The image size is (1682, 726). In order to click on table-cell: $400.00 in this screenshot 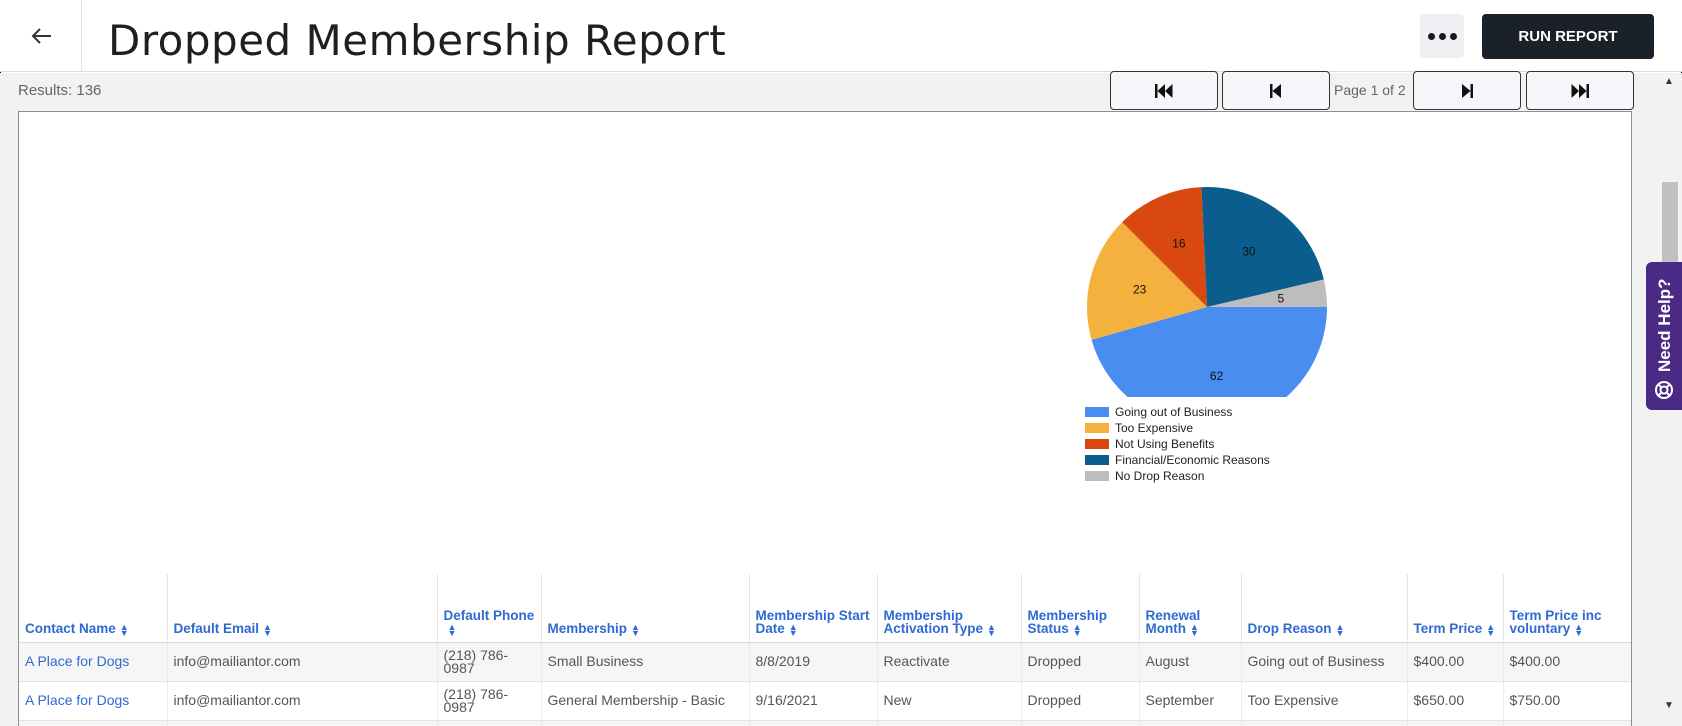, I will do `click(1455, 662)`.